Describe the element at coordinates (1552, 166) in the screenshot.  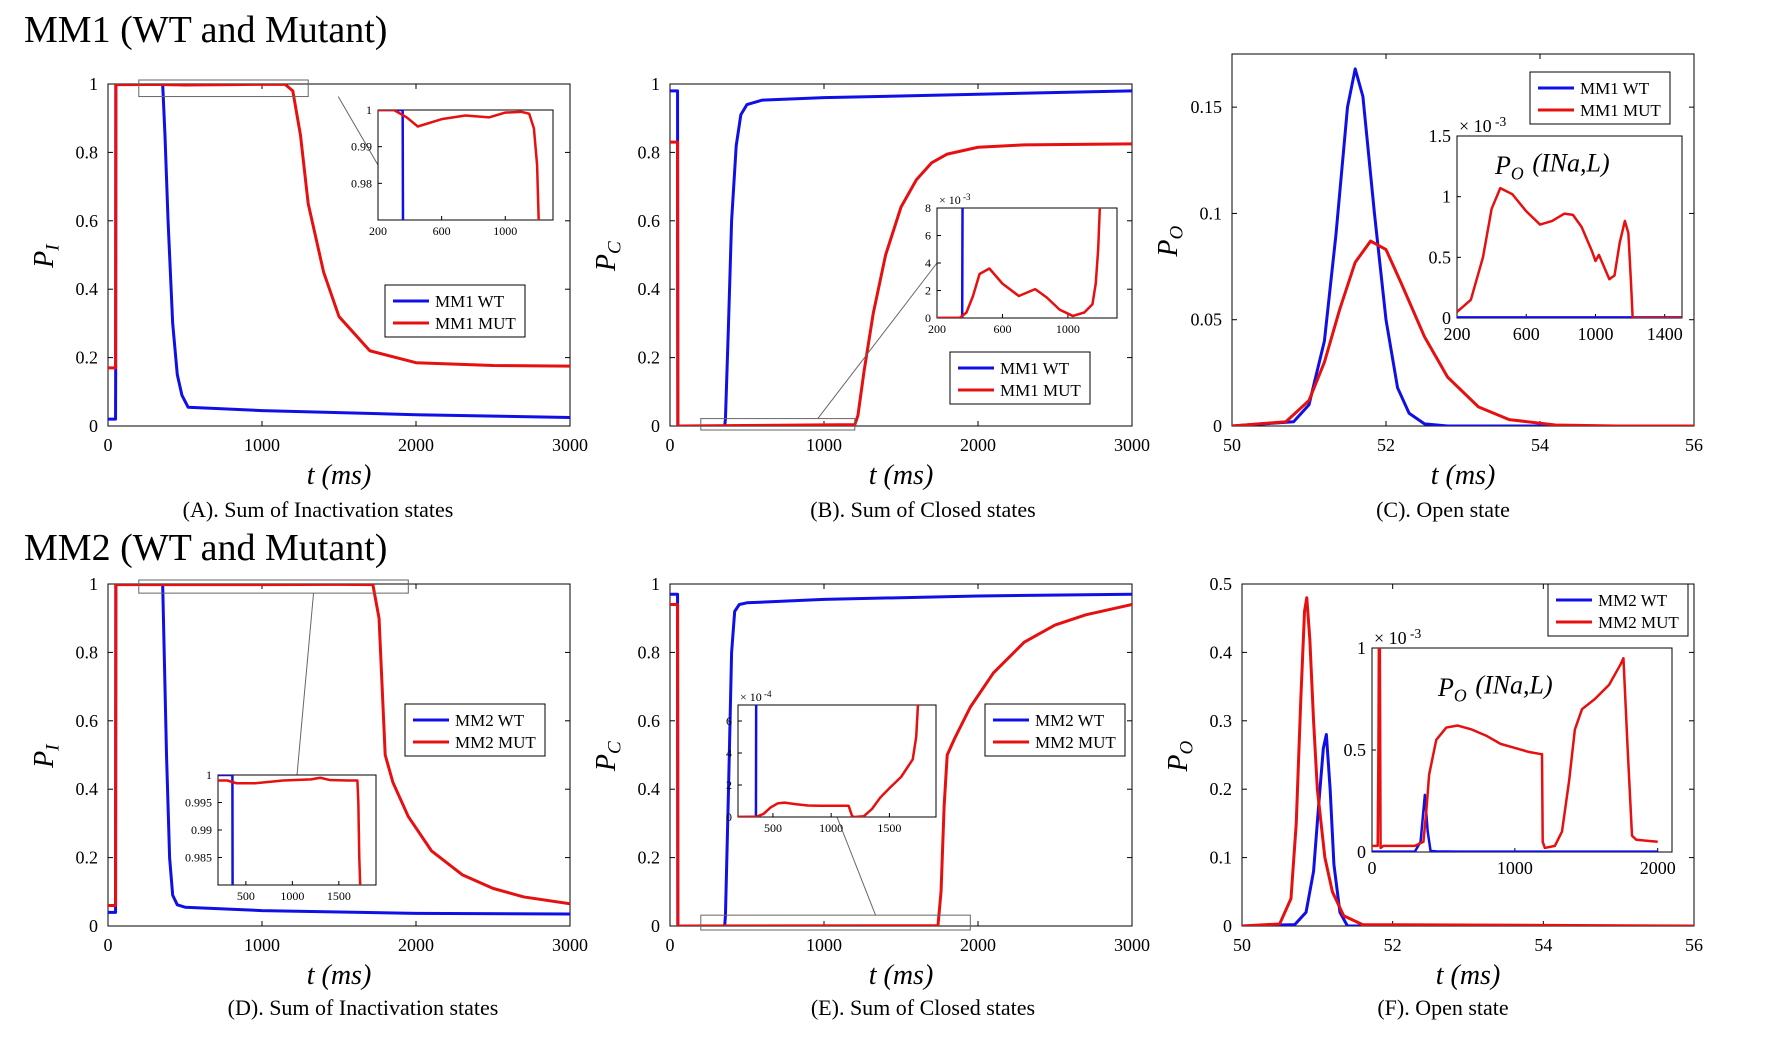
I see `inset-title: PO (INa,L)` at that location.